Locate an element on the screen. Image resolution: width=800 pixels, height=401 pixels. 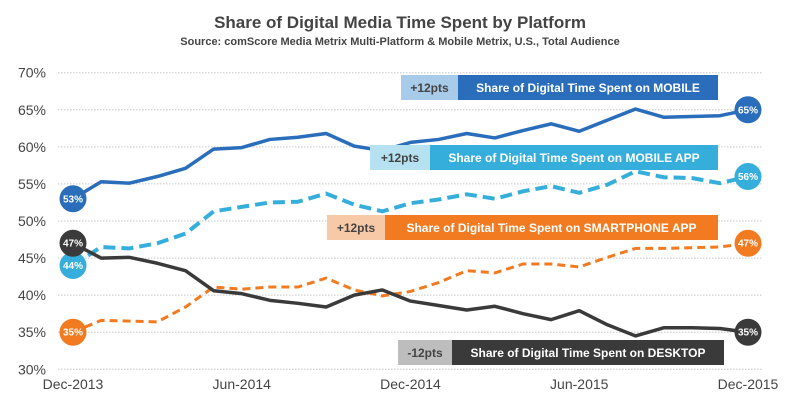
data-label-mobile: 53% is located at coordinates (73, 199).